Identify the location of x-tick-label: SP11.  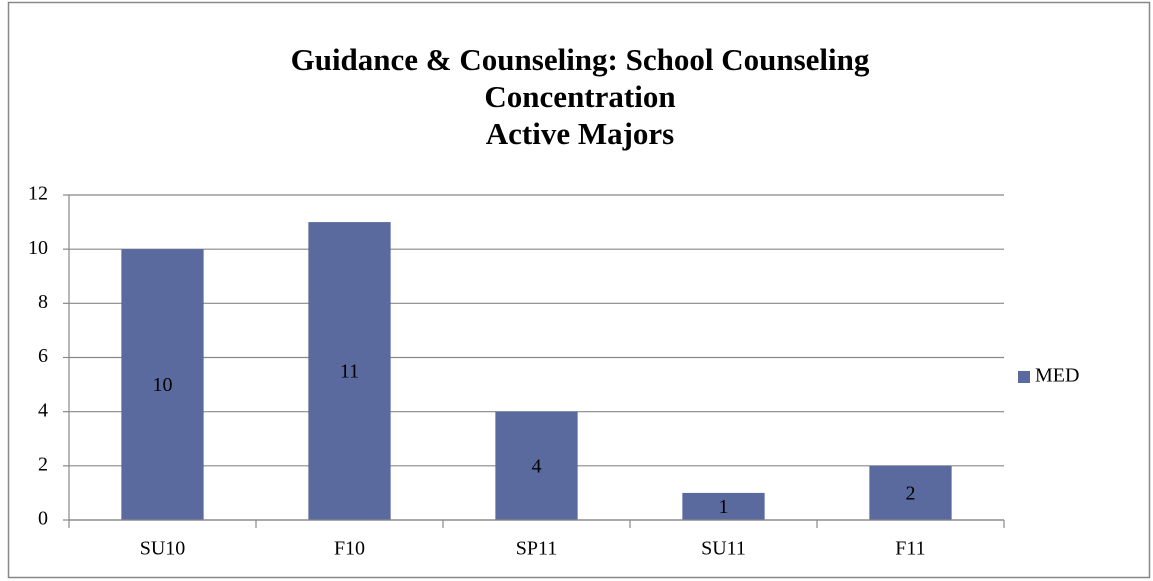
(537, 549).